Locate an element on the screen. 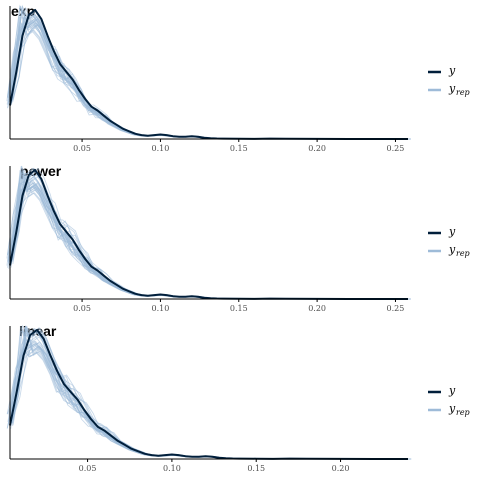  legend-exp: yy rep is located at coordinates (449, 80).